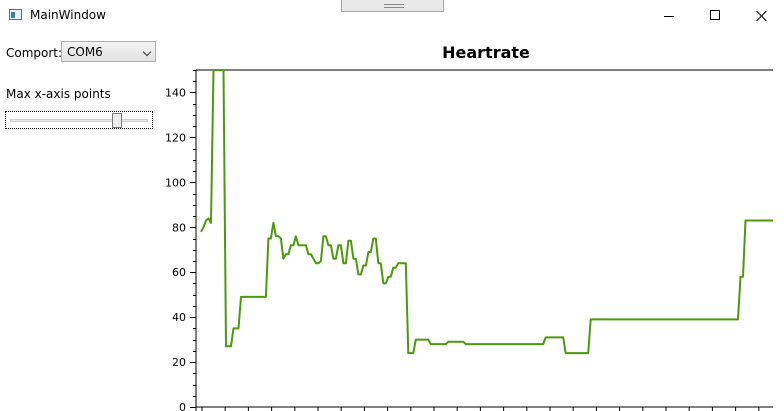  What do you see at coordinates (179, 317) in the screenshot?
I see `y-tick-label: 40` at bounding box center [179, 317].